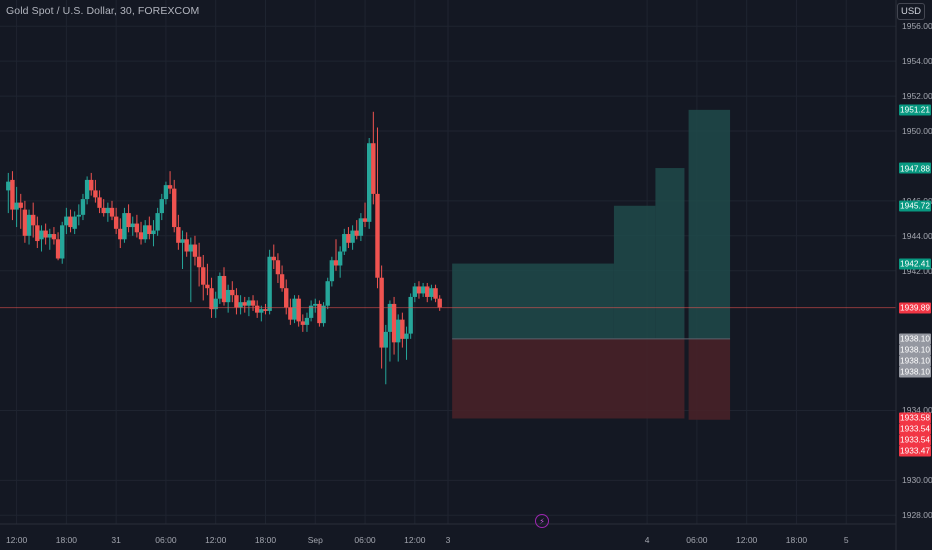  What do you see at coordinates (103, 11) in the screenshot?
I see `symbol-title: Gold Spot / U.S. Dollar, 30, FOREXCOM` at bounding box center [103, 11].